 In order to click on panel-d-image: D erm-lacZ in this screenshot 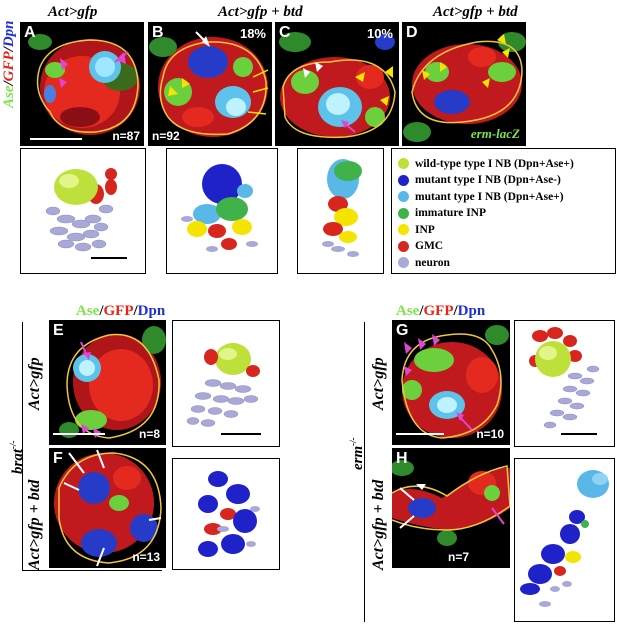, I will do `click(464, 84)`.